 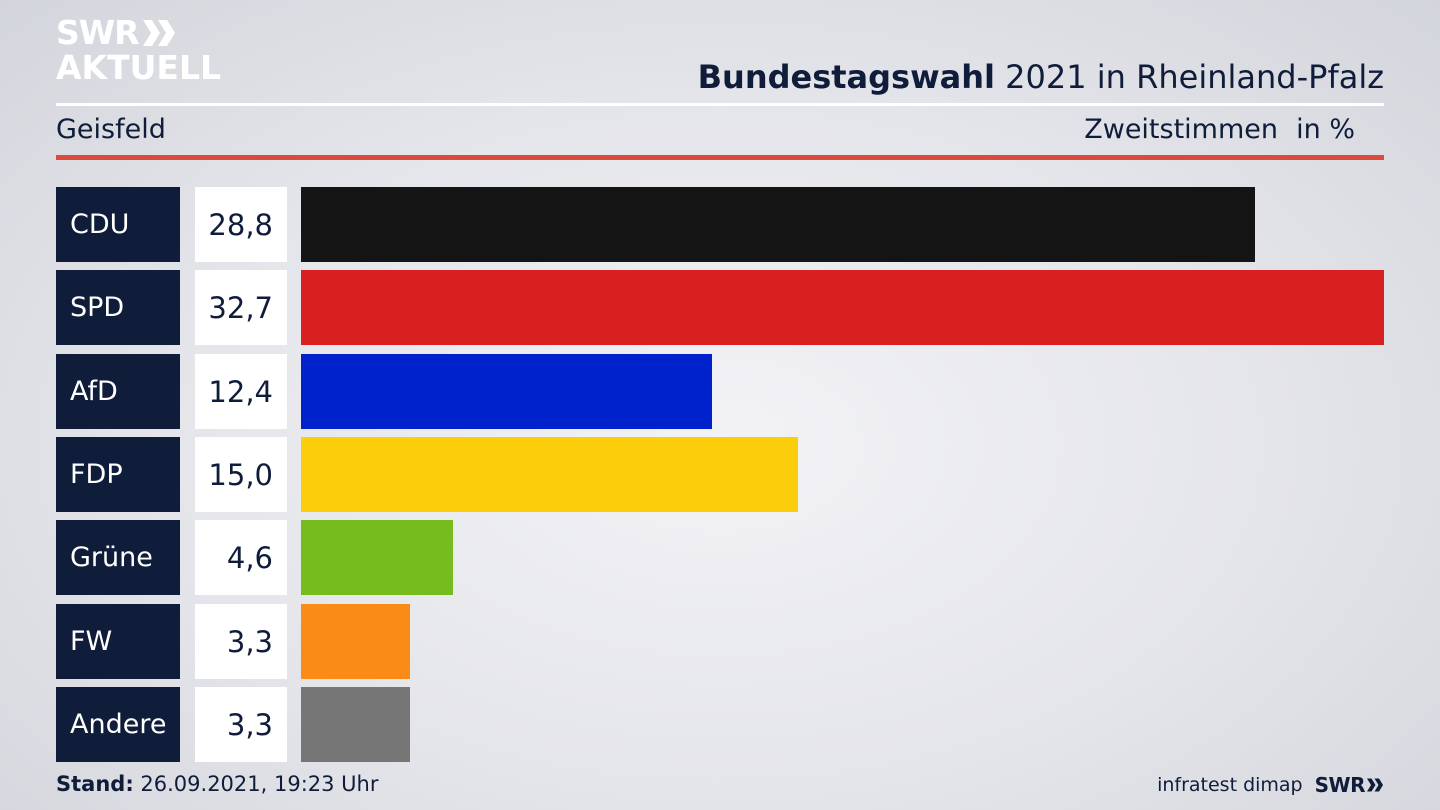 I want to click on footer-brand: SWR, so click(x=1340, y=785).